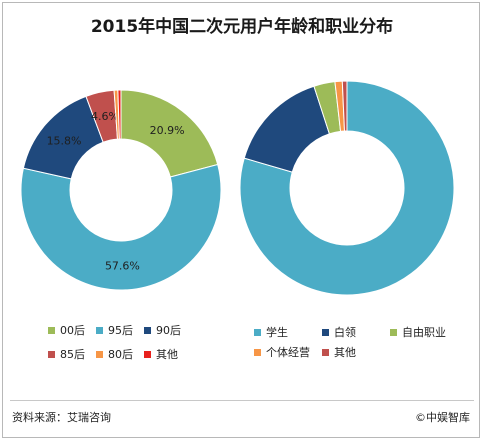  Describe the element at coordinates (242, 27) in the screenshot. I see `chart-title: 2015年中国二次元用户年龄和职业分布` at that location.